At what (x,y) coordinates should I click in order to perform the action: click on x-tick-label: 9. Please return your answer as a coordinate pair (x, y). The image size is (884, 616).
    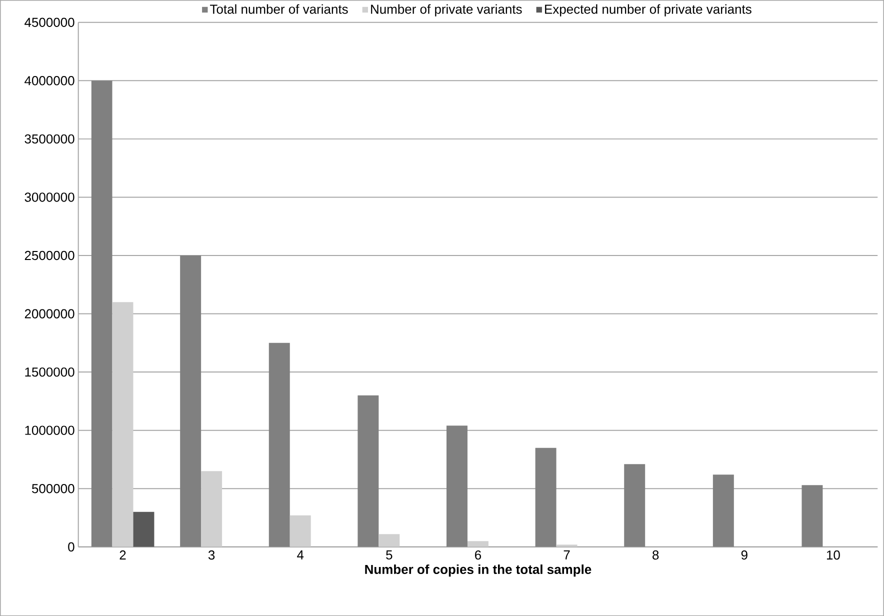
    Looking at the image, I should click on (744, 555).